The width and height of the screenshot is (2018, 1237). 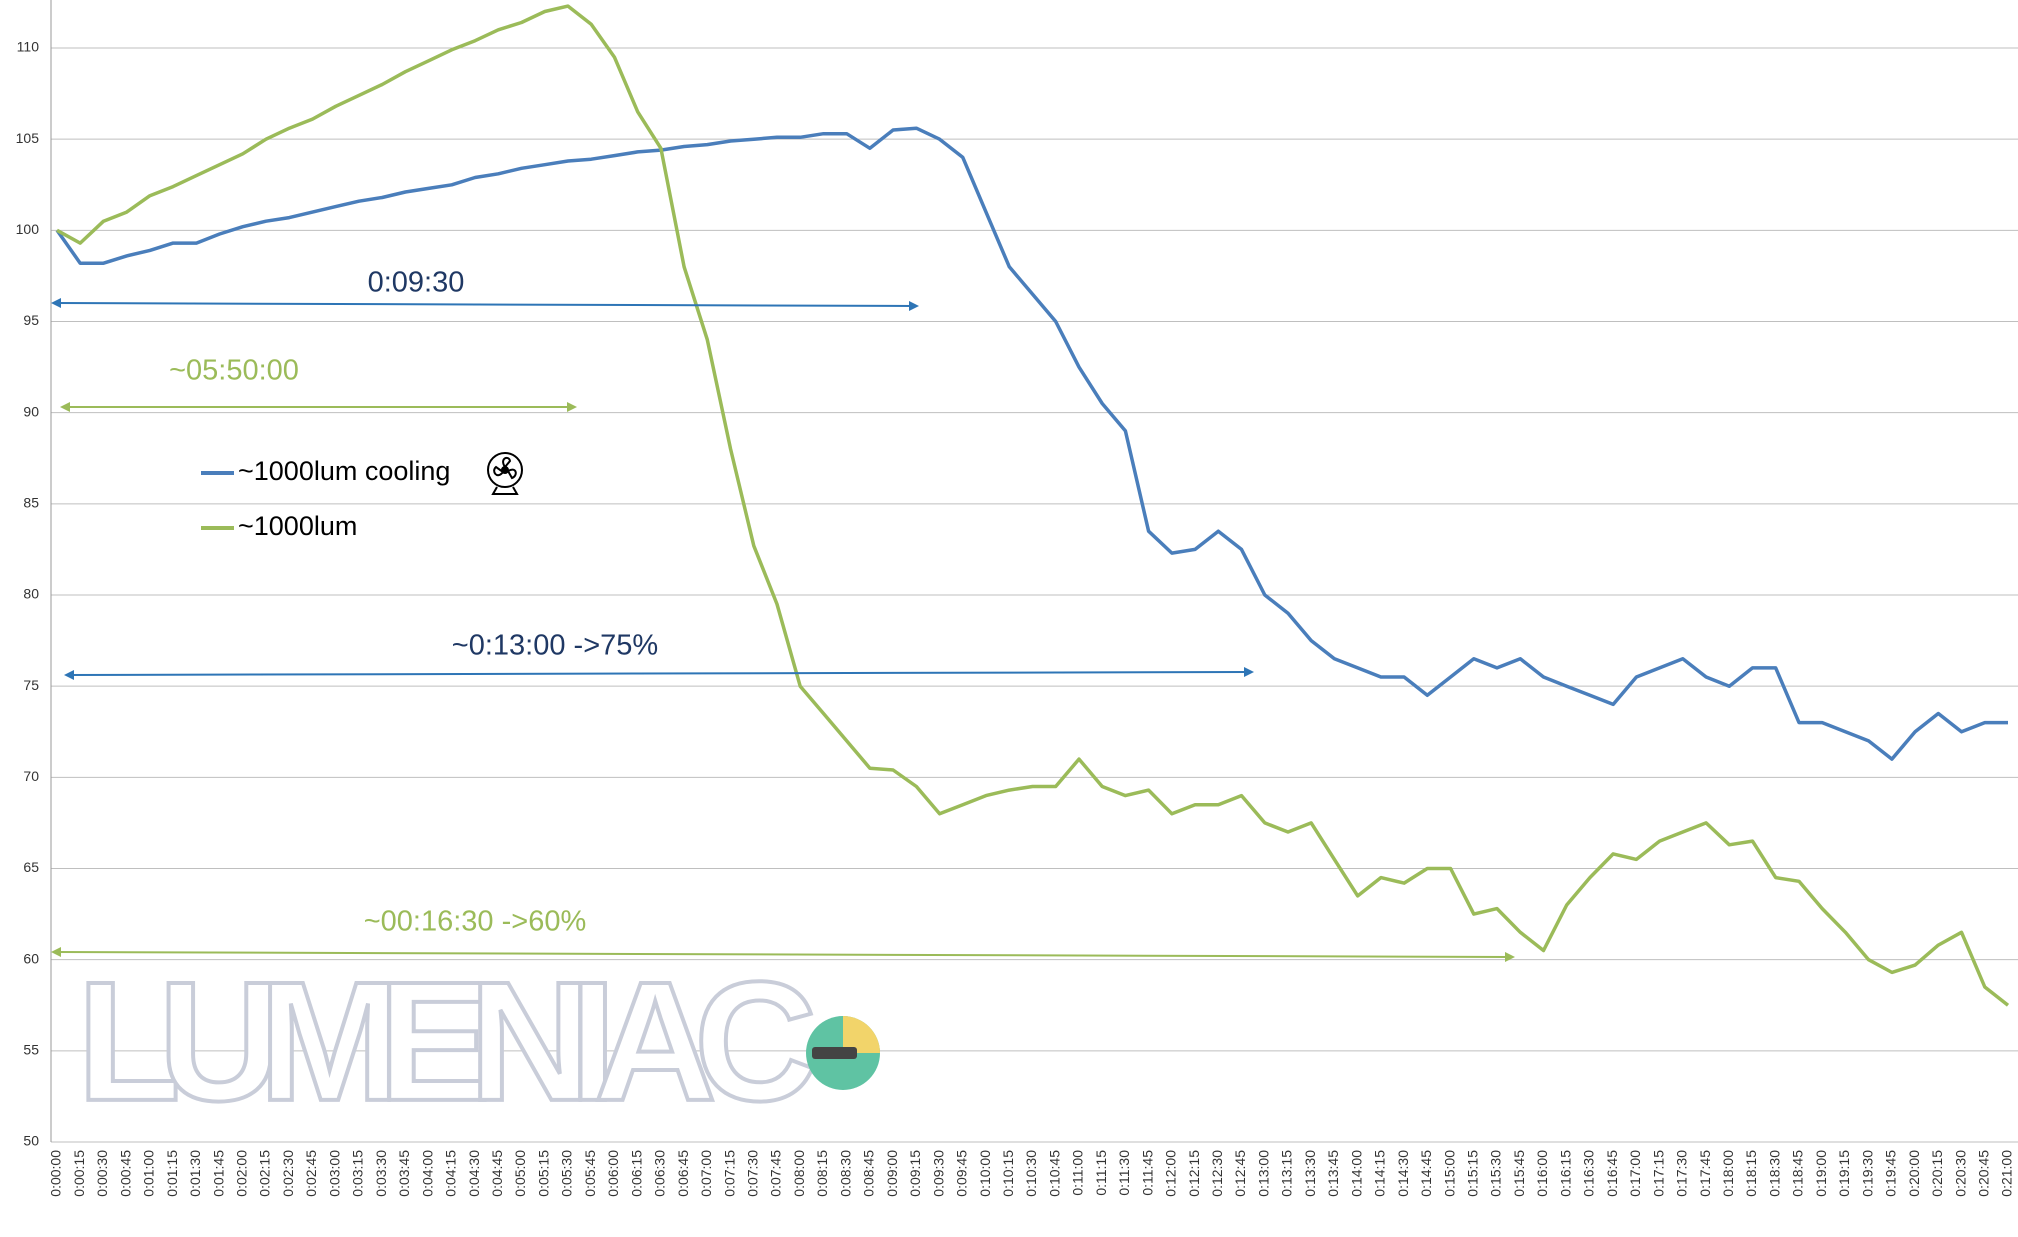 I want to click on x-tick-label: 0:01:15, so click(x=172, y=1173).